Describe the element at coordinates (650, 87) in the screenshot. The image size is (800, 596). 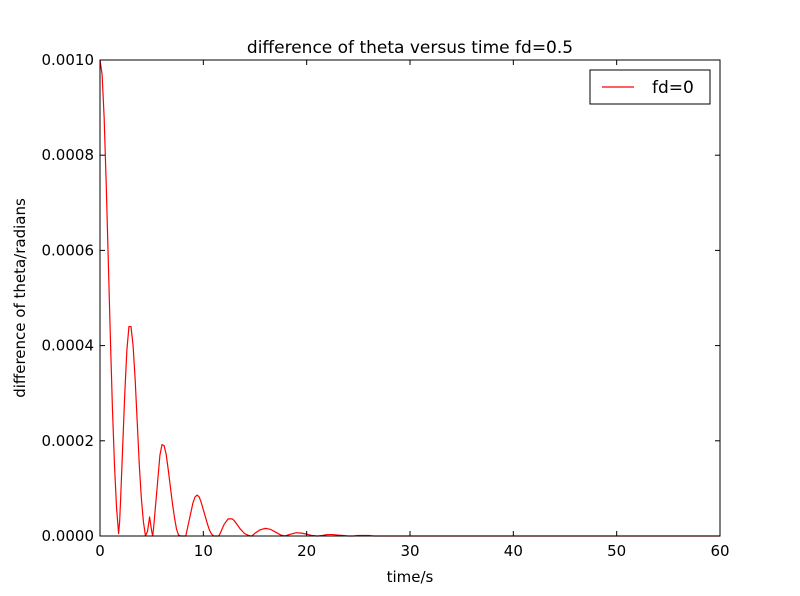
I see `legend: fd=0` at that location.